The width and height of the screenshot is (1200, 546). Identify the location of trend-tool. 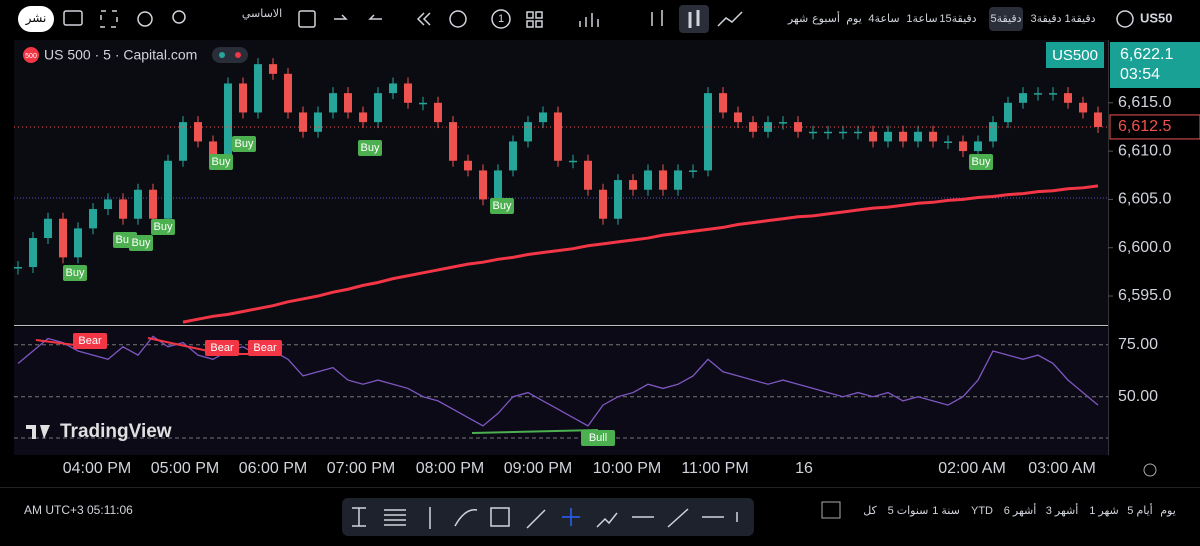
(678, 518).